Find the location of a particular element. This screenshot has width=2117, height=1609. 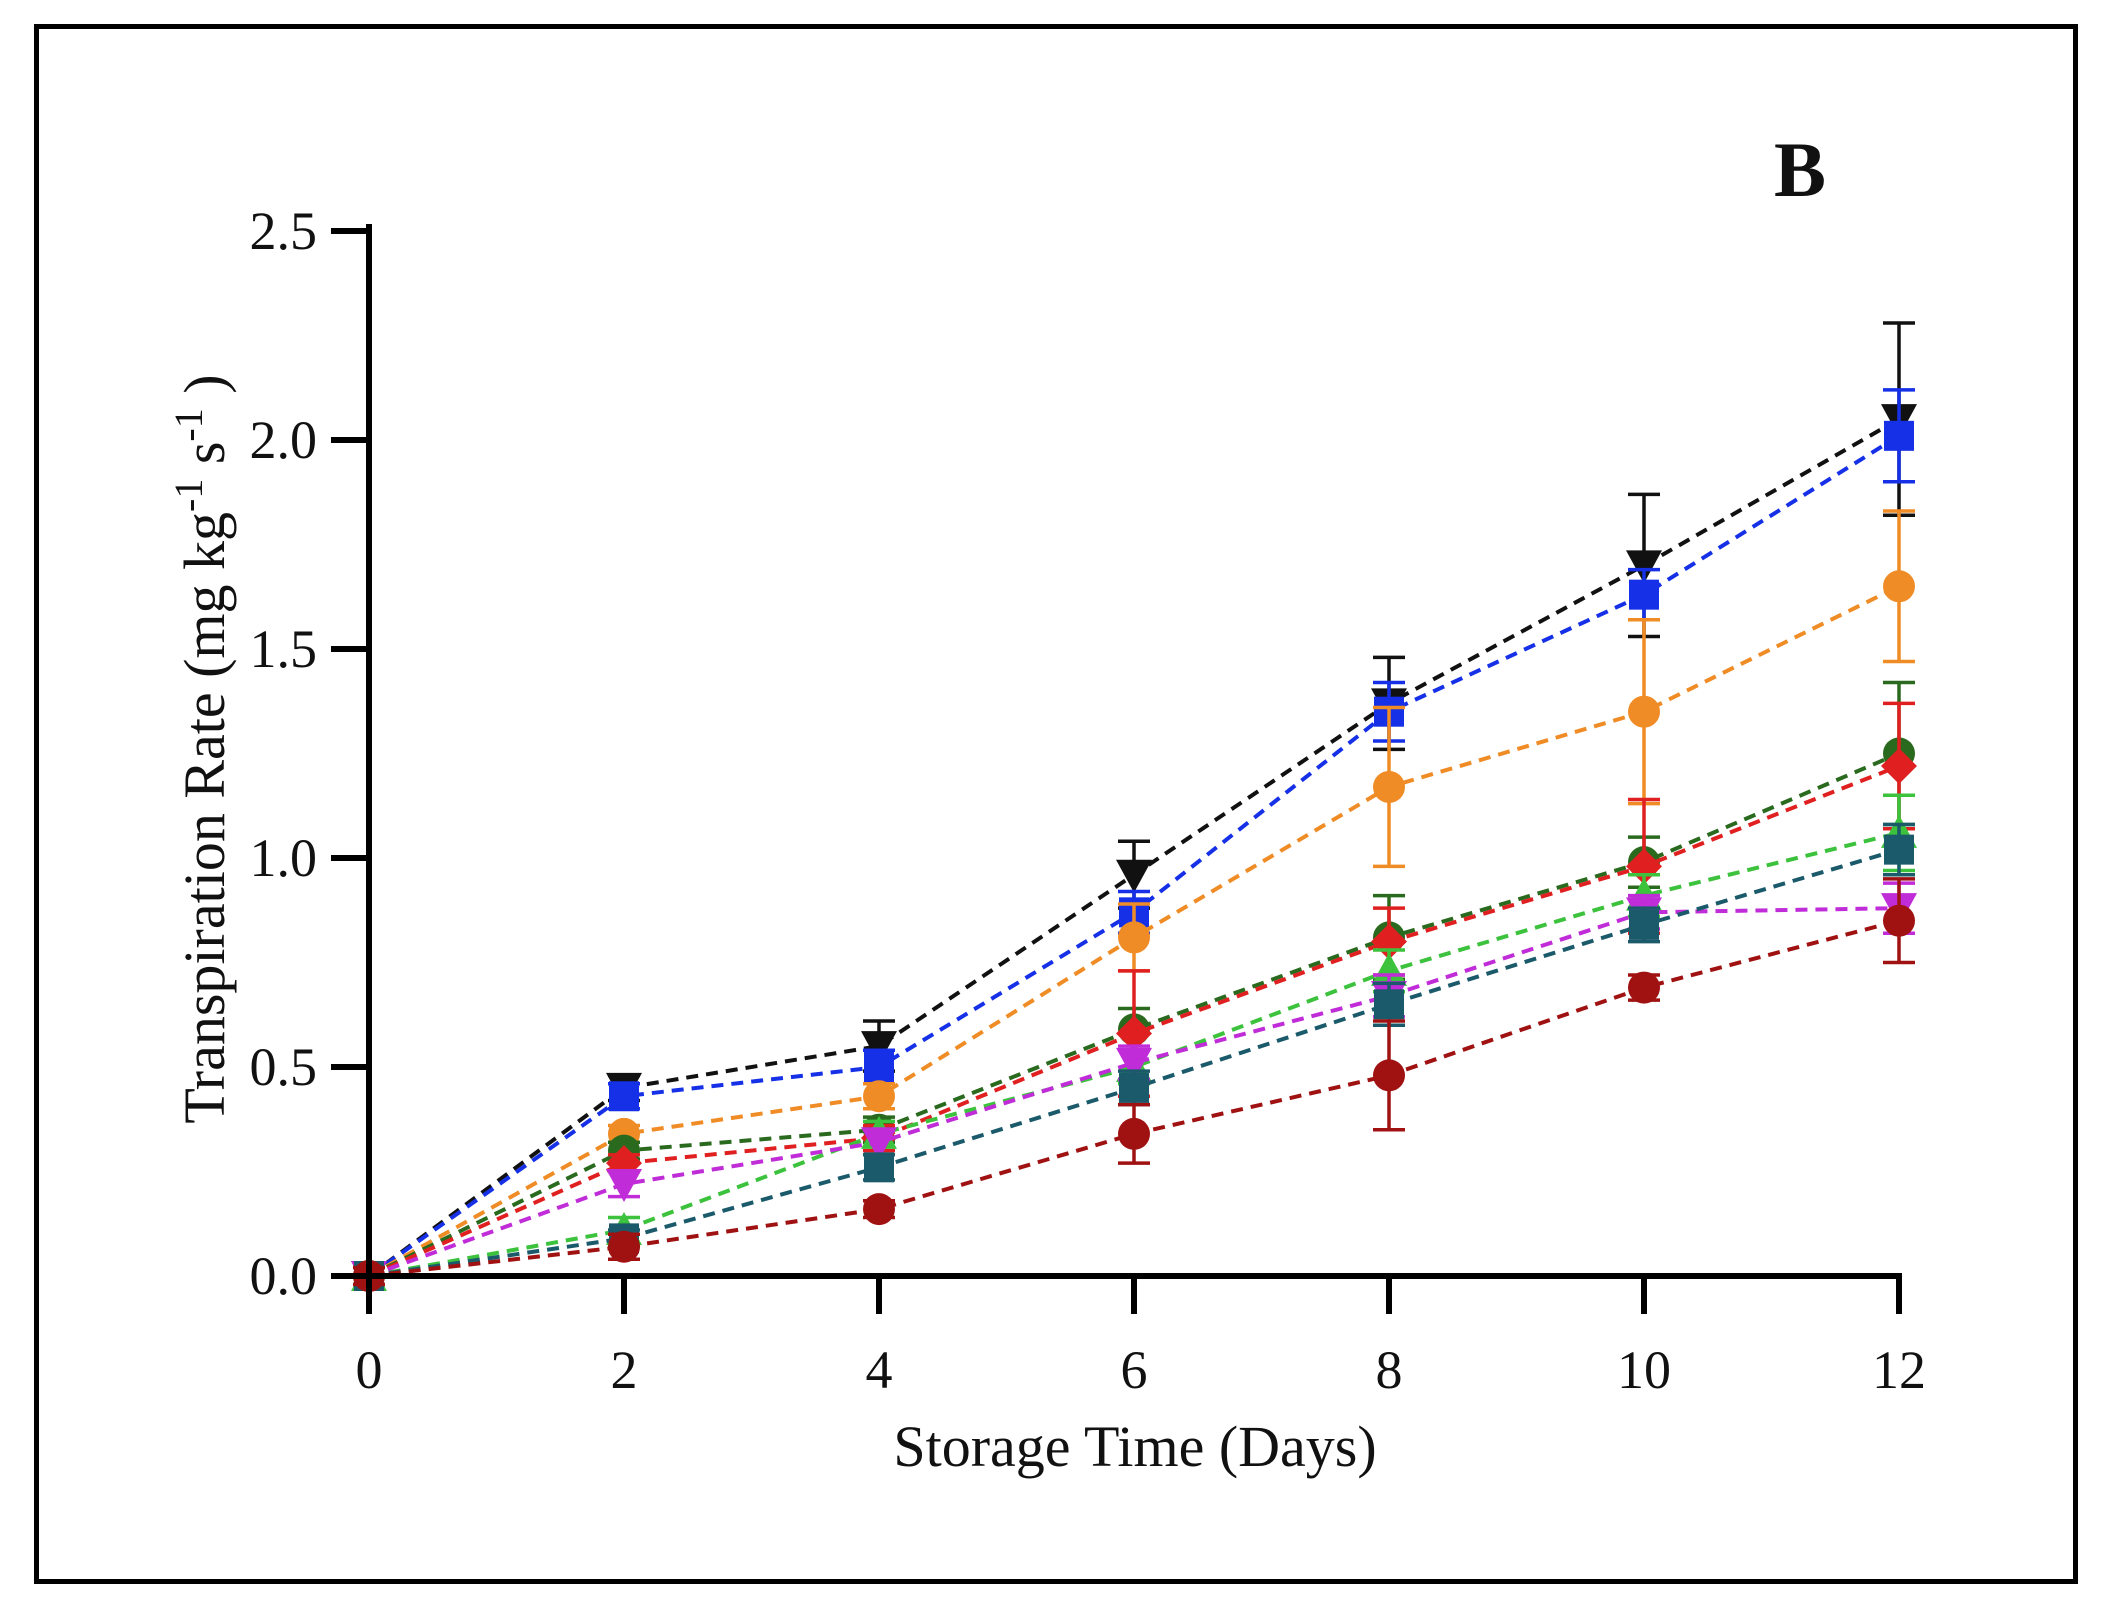

x-tick-label: 0 is located at coordinates (369, 1370).